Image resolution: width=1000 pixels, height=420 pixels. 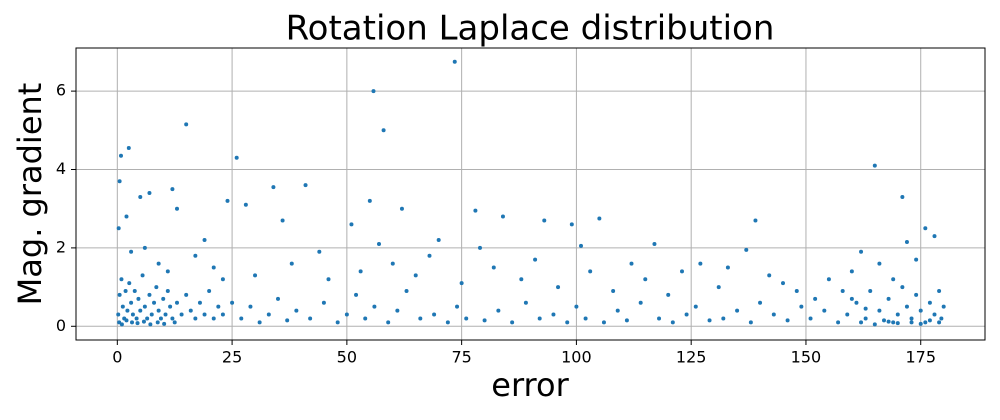 I want to click on x-tick-label: 150, so click(x=806, y=357).